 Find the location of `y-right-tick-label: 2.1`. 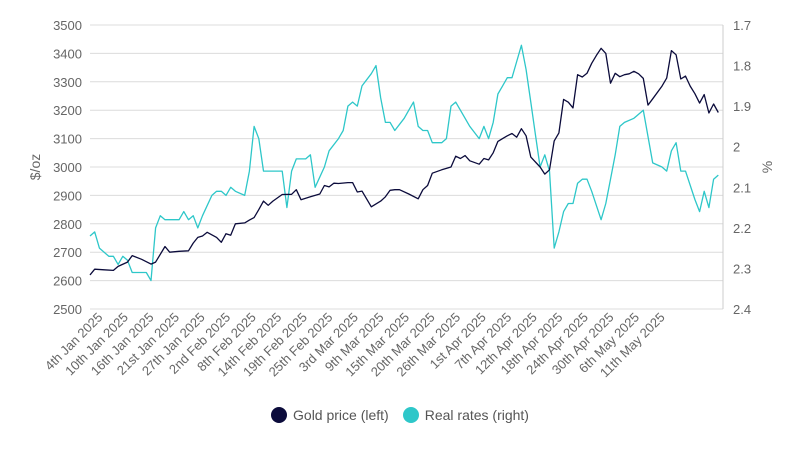

y-right-tick-label: 2.1 is located at coordinates (742, 187).